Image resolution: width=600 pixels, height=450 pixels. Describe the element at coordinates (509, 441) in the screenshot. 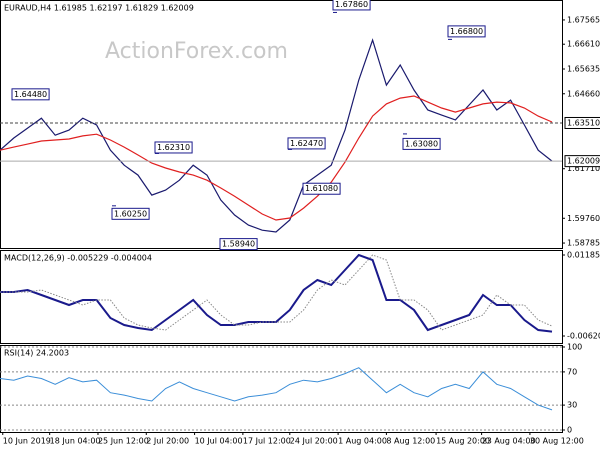

I see `x-tick-label: 23 Aug 04:00` at that location.